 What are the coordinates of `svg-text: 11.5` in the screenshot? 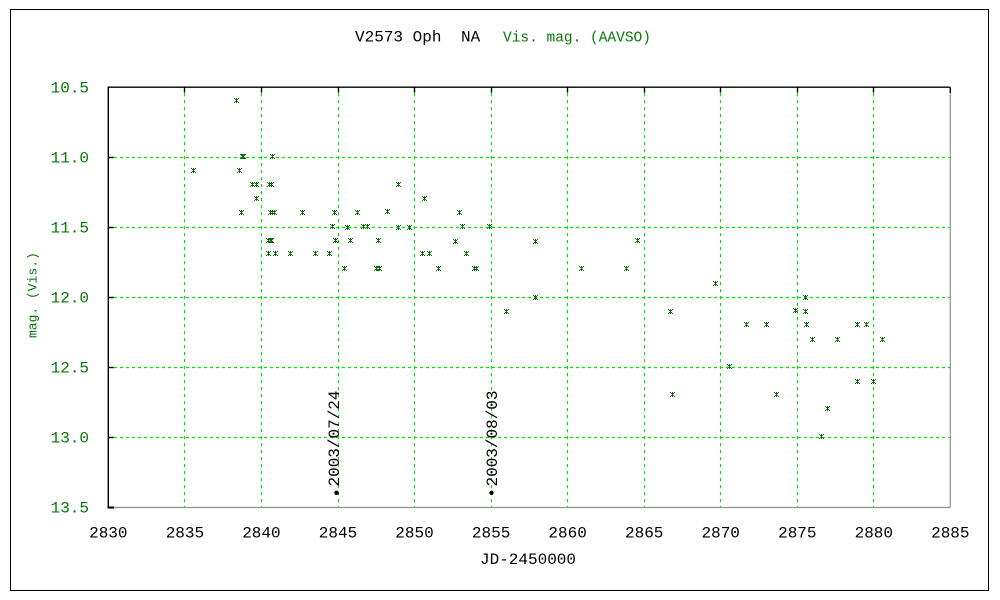 It's located at (70, 229).